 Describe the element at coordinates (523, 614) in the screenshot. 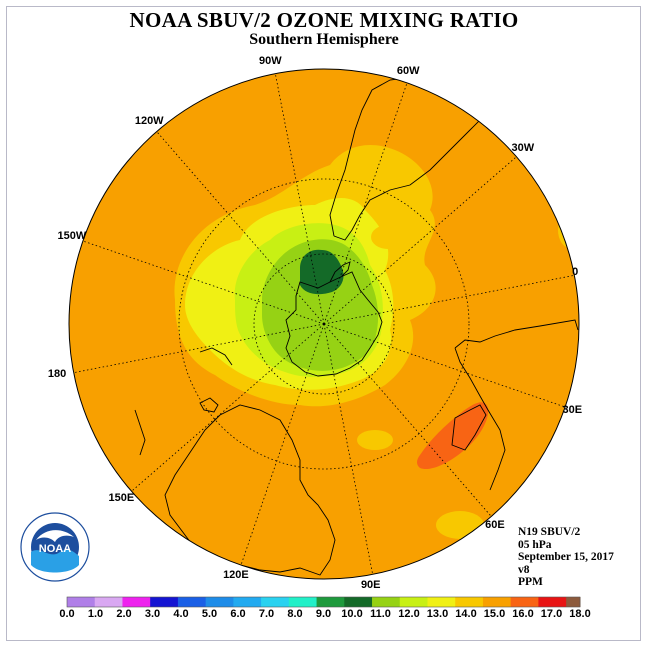

I see `colorbar-tick-label: 16.0` at that location.